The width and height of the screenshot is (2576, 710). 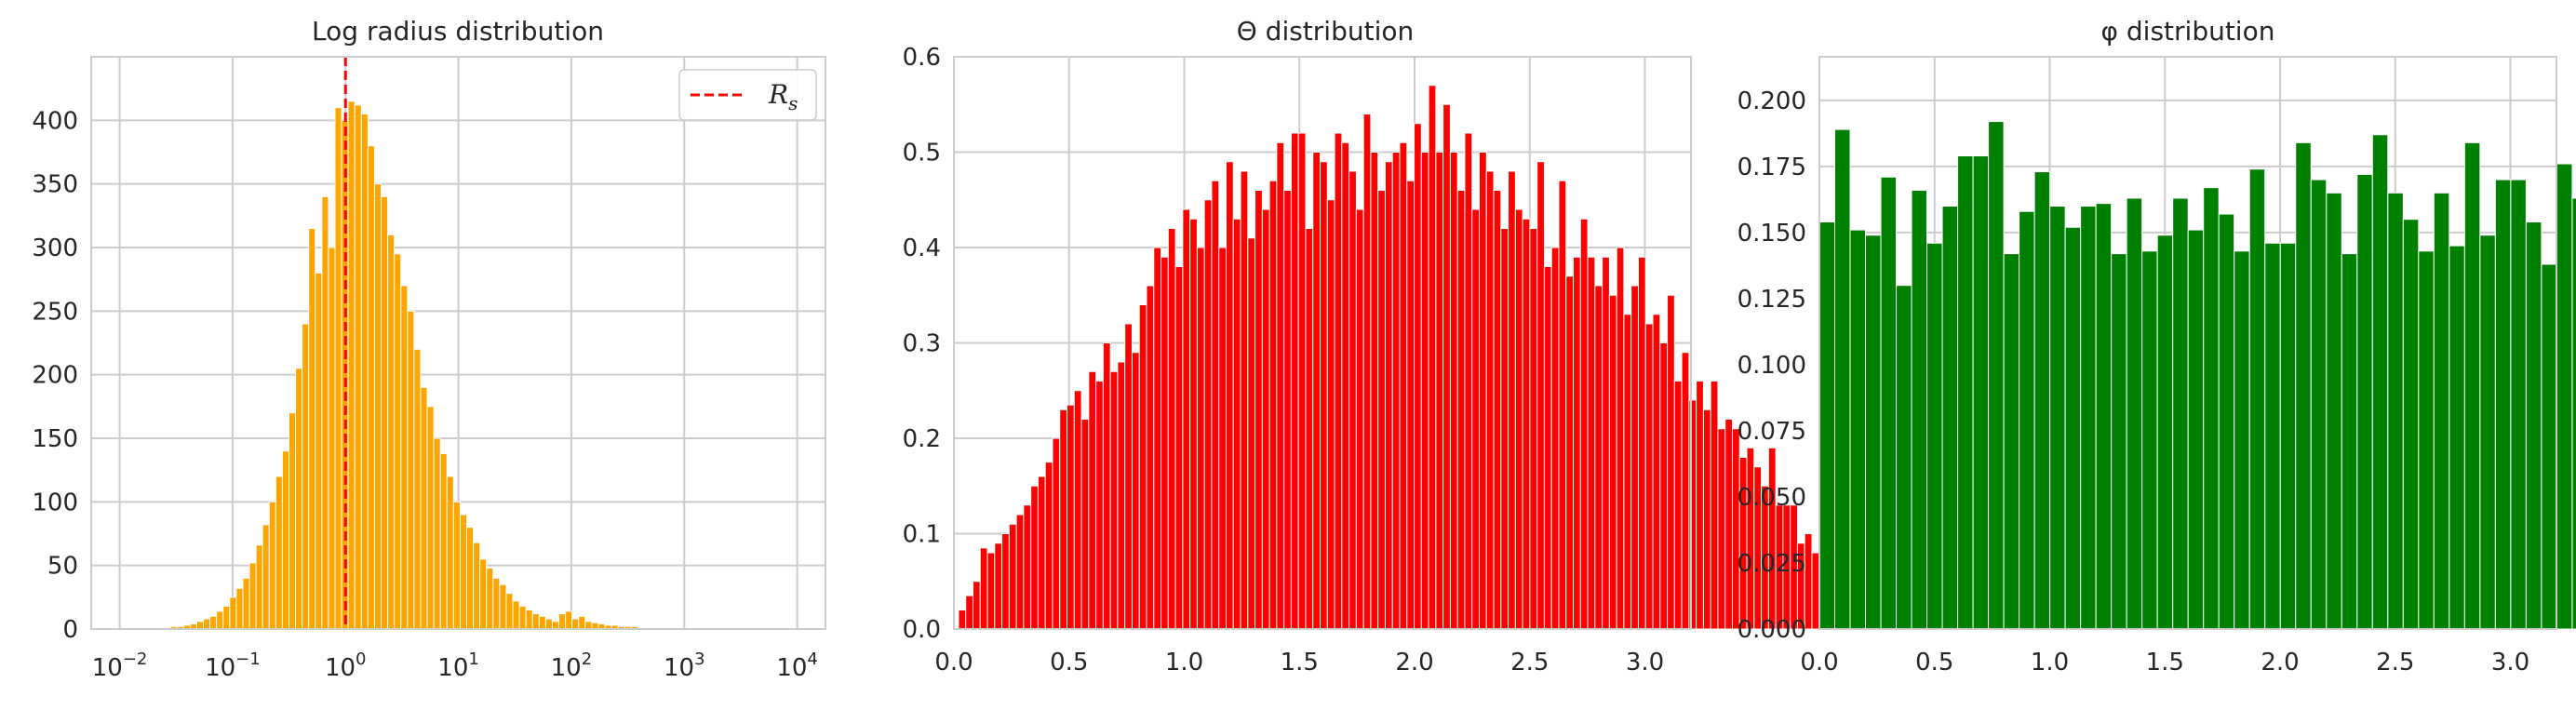 What do you see at coordinates (1771, 234) in the screenshot?
I see `y-tick-label: 0.150` at bounding box center [1771, 234].